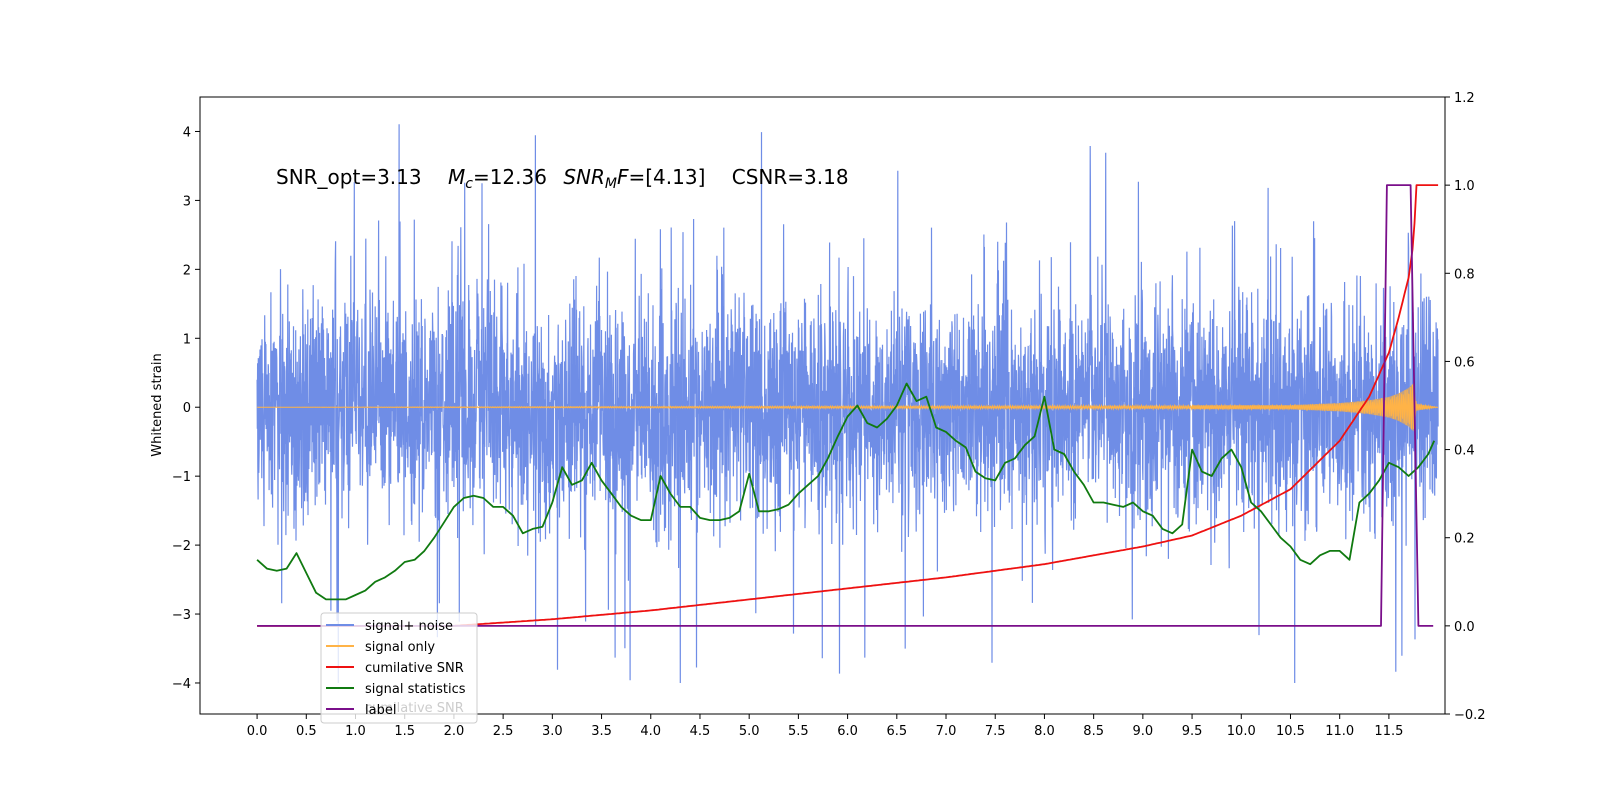 Image resolution: width=1600 pixels, height=800 pixels. What do you see at coordinates (1464, 627) in the screenshot?
I see `y-right-tick-label: 0.0` at bounding box center [1464, 627].